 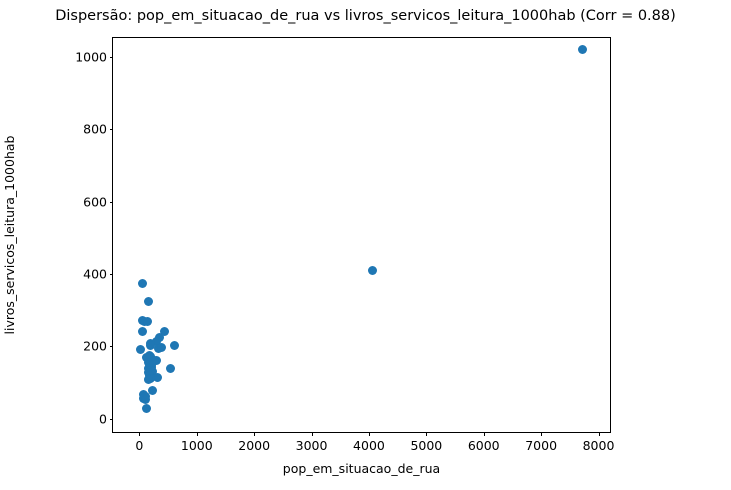 I want to click on x-axis-tick-label: 7000, so click(x=541, y=445).